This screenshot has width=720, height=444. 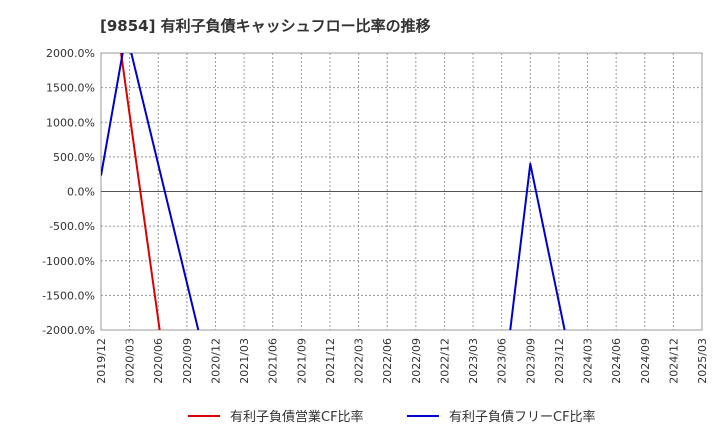 I want to click on x-tick-label: 2025/03, so click(x=702, y=361).